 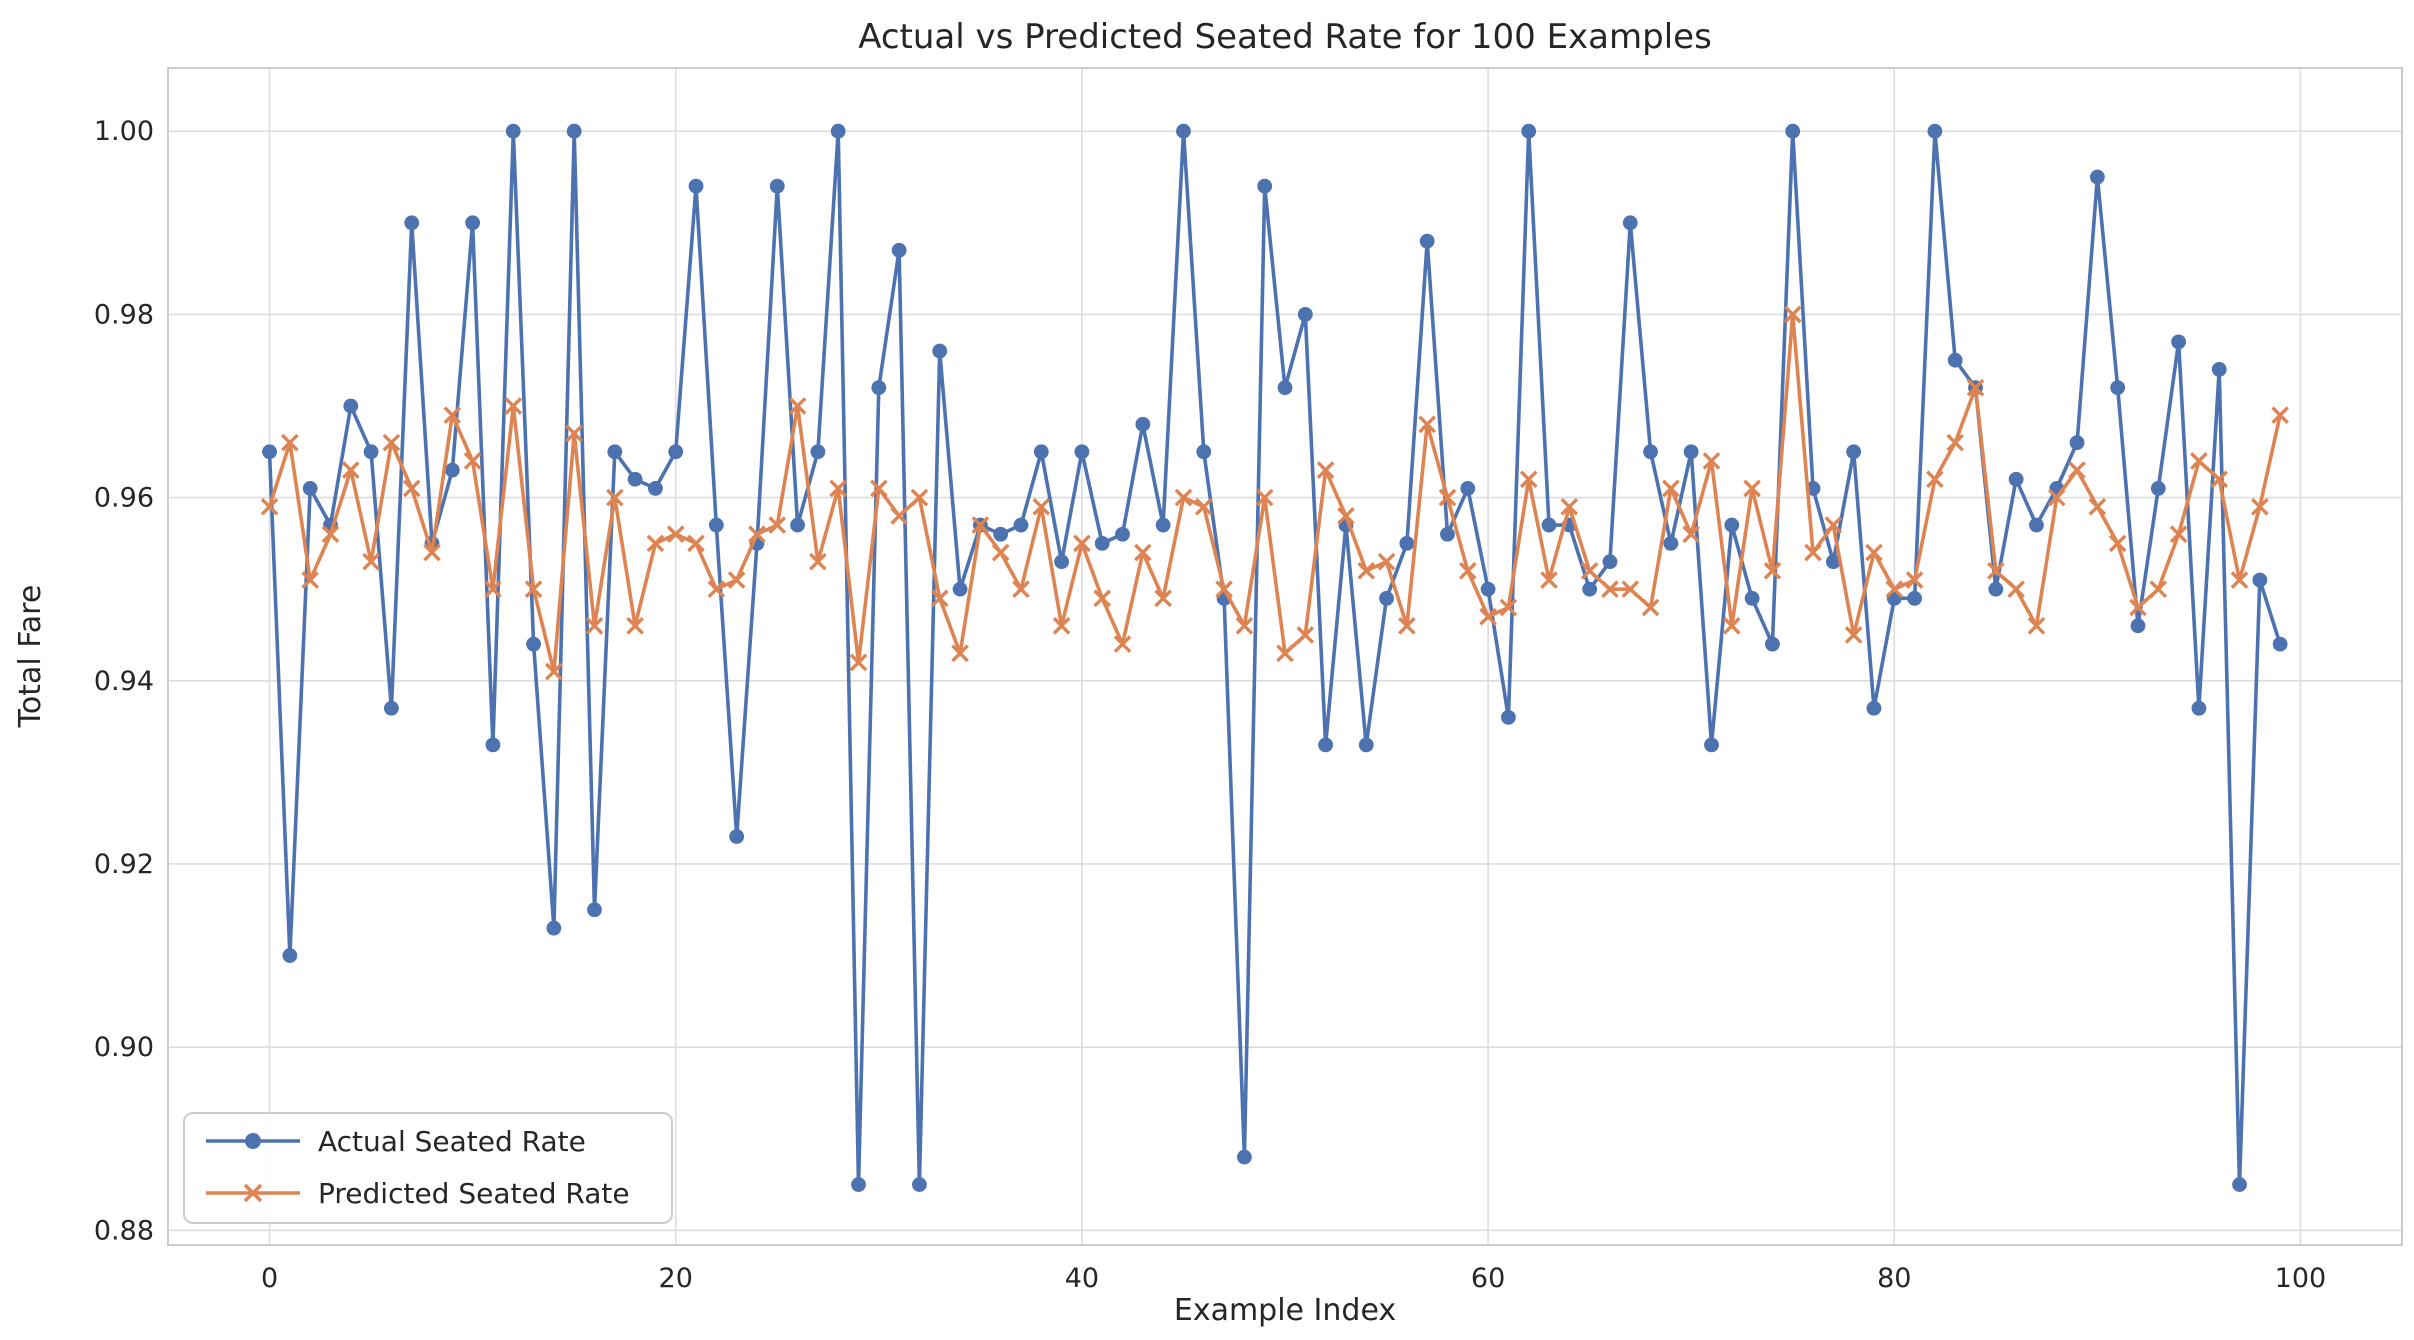 I want to click on y-tick-label: 0.98, so click(x=124, y=314).